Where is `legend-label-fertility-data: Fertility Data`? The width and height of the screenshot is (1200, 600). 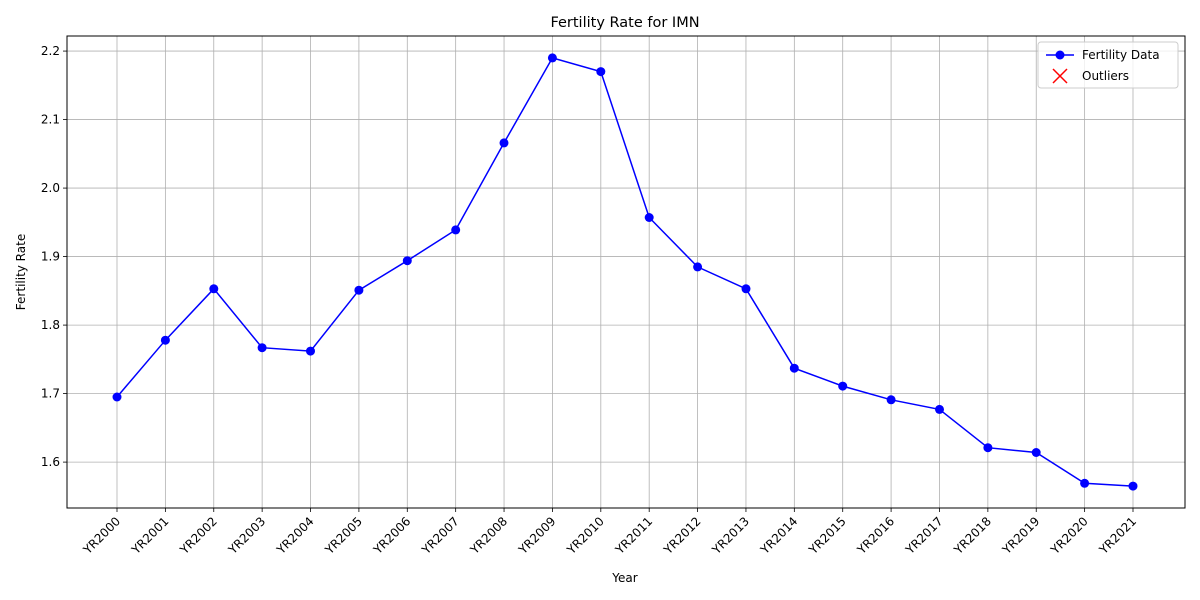 legend-label-fertility-data: Fertility Data is located at coordinates (1121, 55).